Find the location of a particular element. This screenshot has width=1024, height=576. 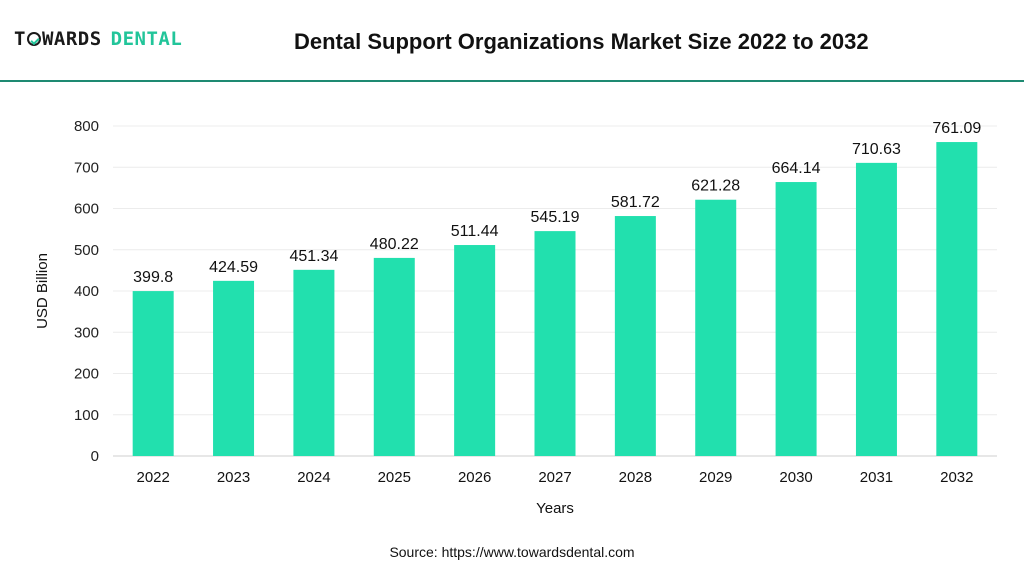

data-label: 480.22 is located at coordinates (394, 244).